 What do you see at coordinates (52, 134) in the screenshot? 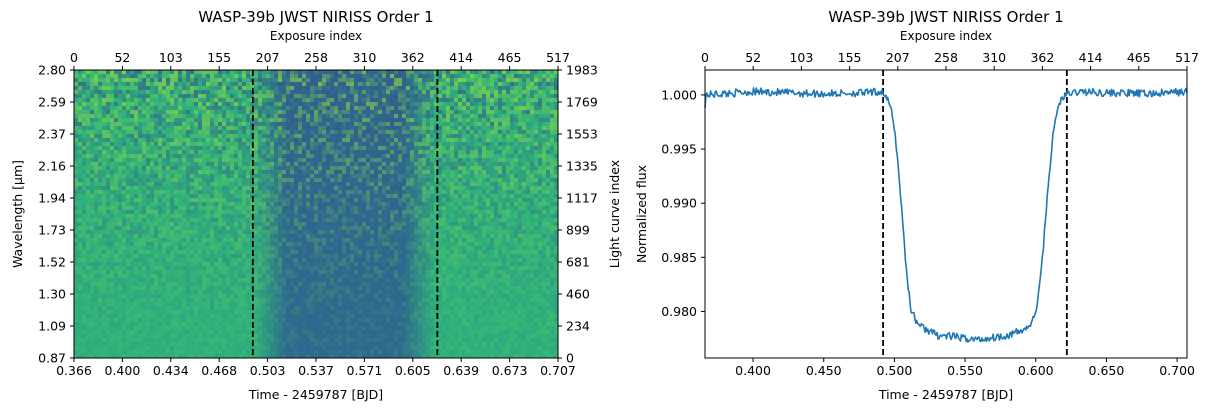
I see `y-tick-label: 2.37` at bounding box center [52, 134].